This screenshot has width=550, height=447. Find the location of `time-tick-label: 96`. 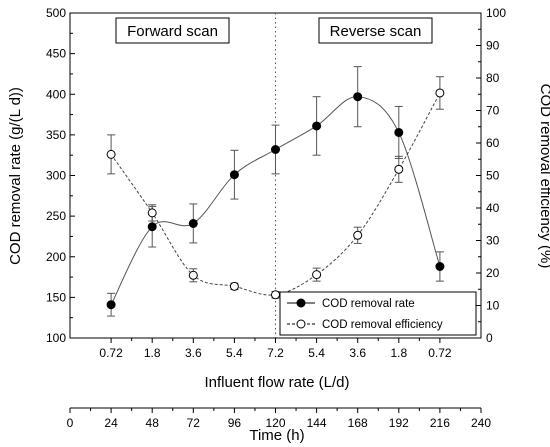

time-tick-label: 96 is located at coordinates (235, 423).